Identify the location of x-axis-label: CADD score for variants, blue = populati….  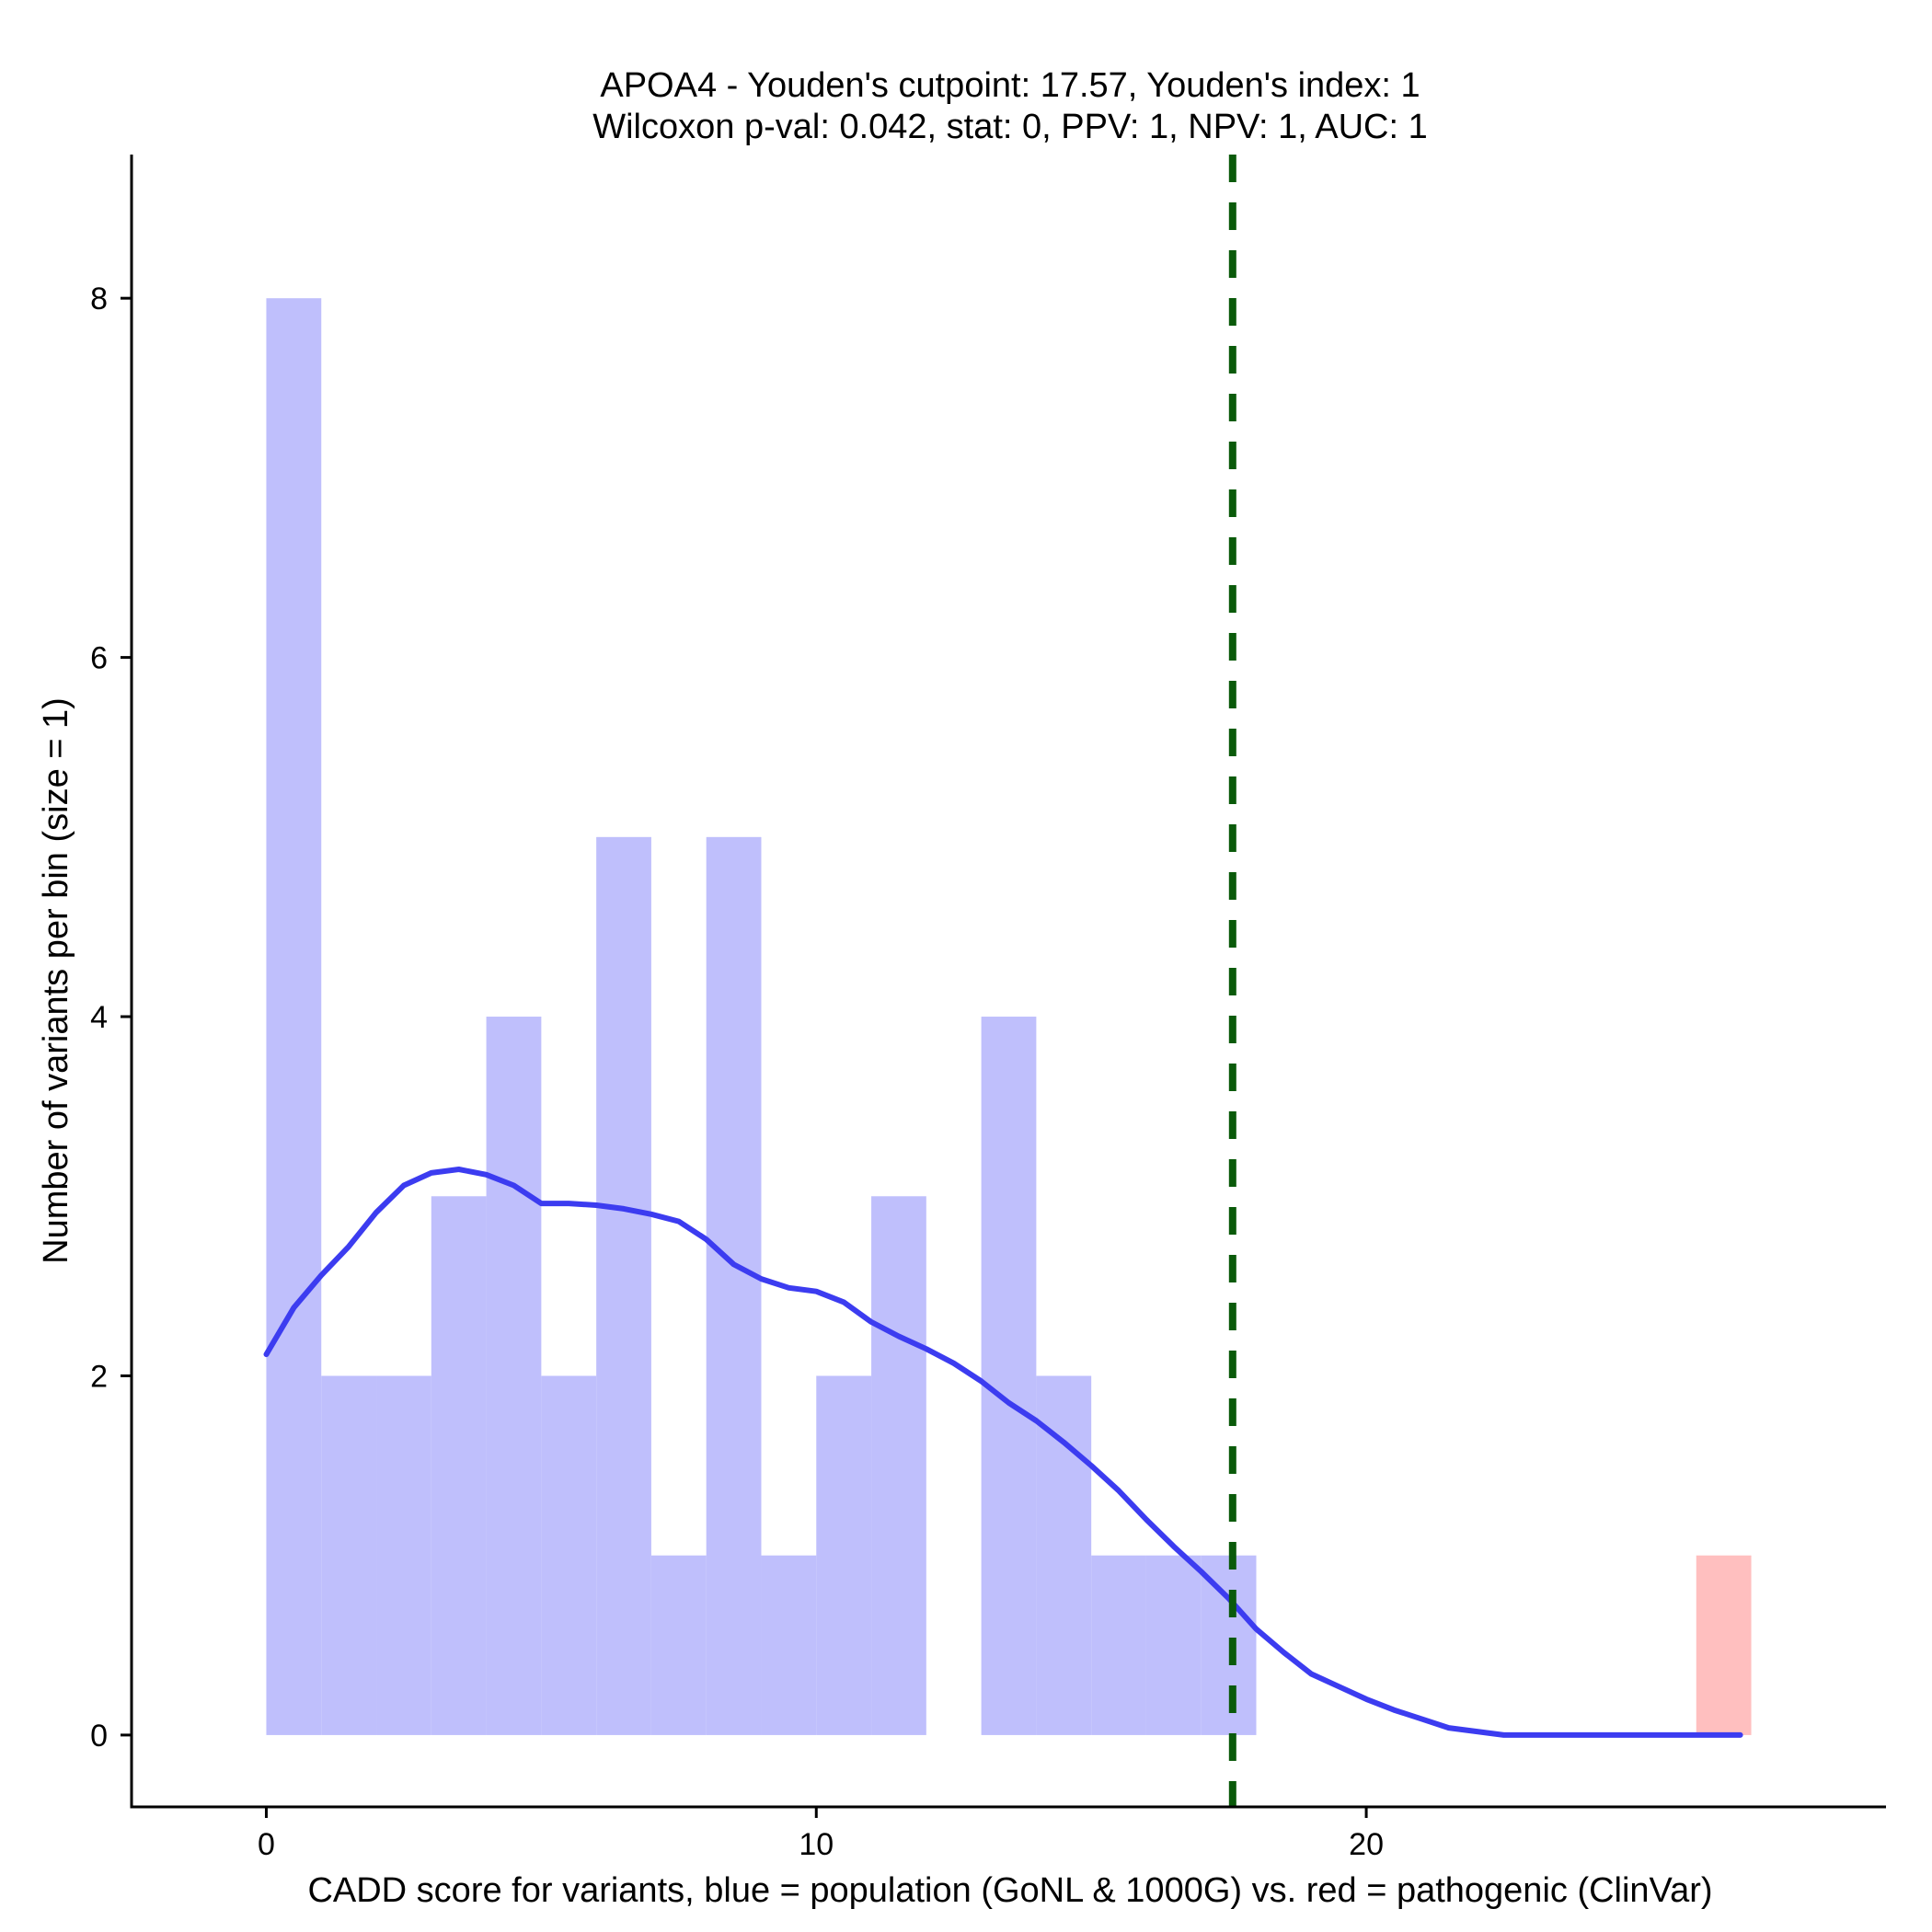
(1009, 1890).